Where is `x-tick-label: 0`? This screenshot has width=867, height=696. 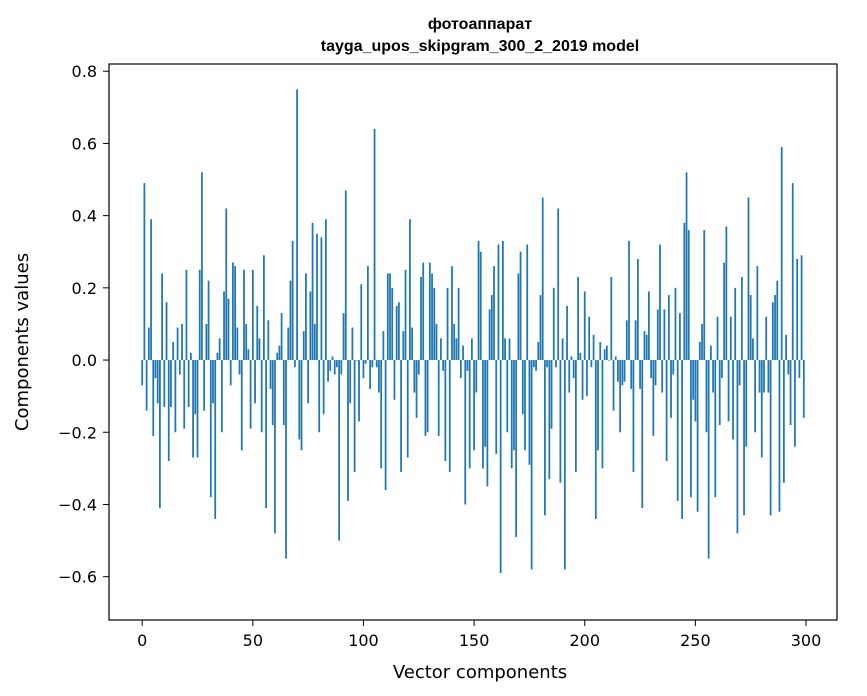 x-tick-label: 0 is located at coordinates (142, 640).